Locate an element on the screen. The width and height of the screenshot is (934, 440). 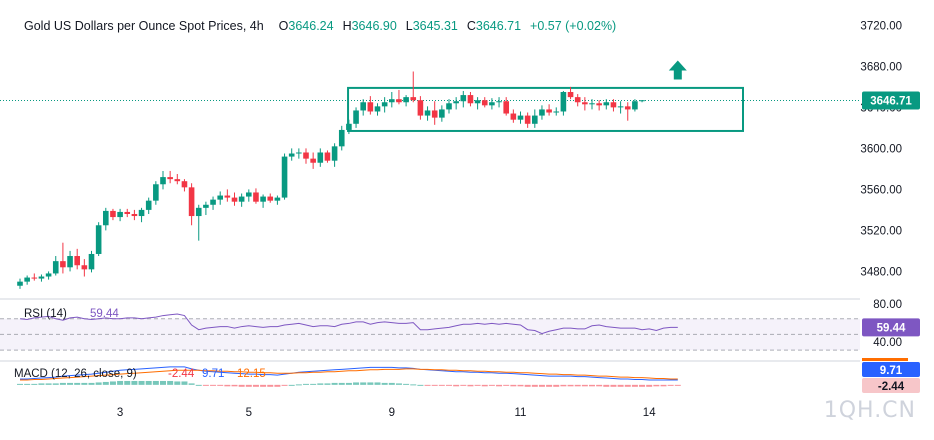
open-label: O is located at coordinates (283, 26).